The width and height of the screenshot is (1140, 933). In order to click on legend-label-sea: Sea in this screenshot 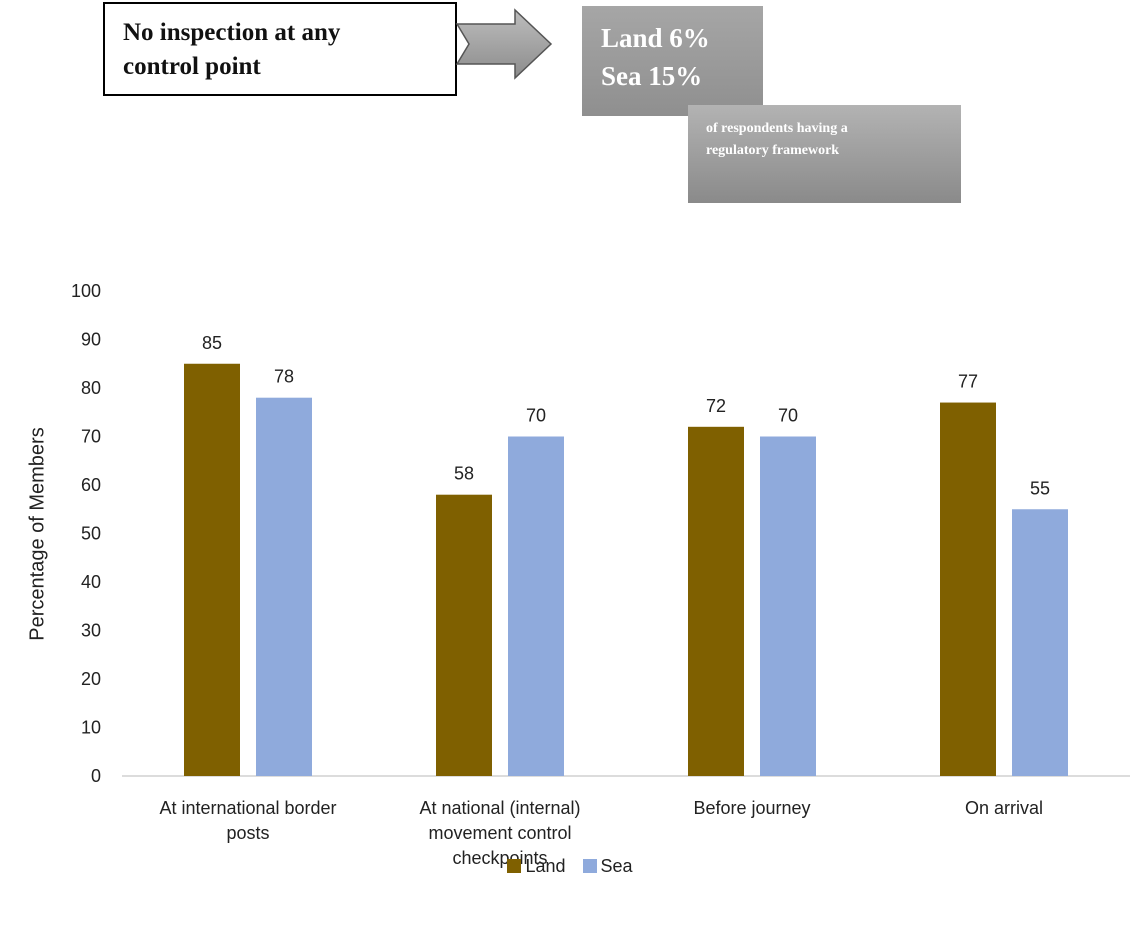, I will do `click(616, 866)`.